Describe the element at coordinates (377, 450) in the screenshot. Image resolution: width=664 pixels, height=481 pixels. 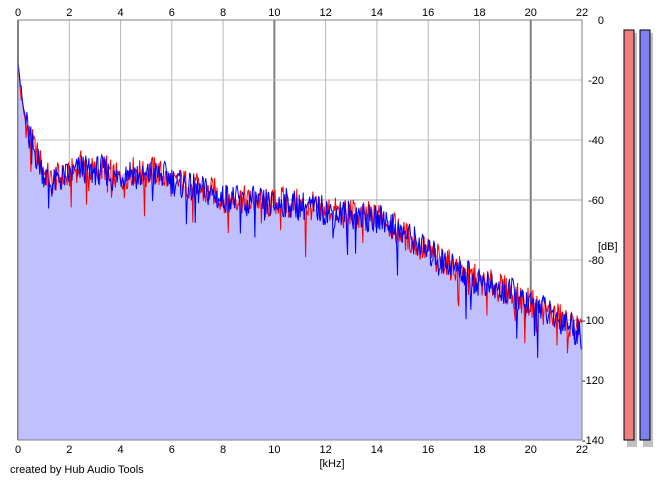
I see `x-tick-label-bottom: 14` at that location.